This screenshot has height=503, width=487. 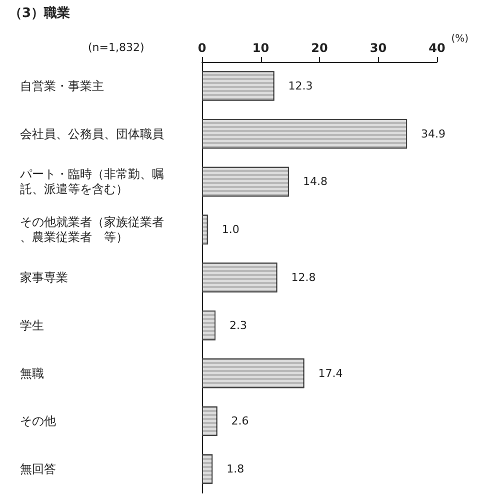 What do you see at coordinates (32, 373) in the screenshot?
I see `y-tick-label: 無職` at bounding box center [32, 373].